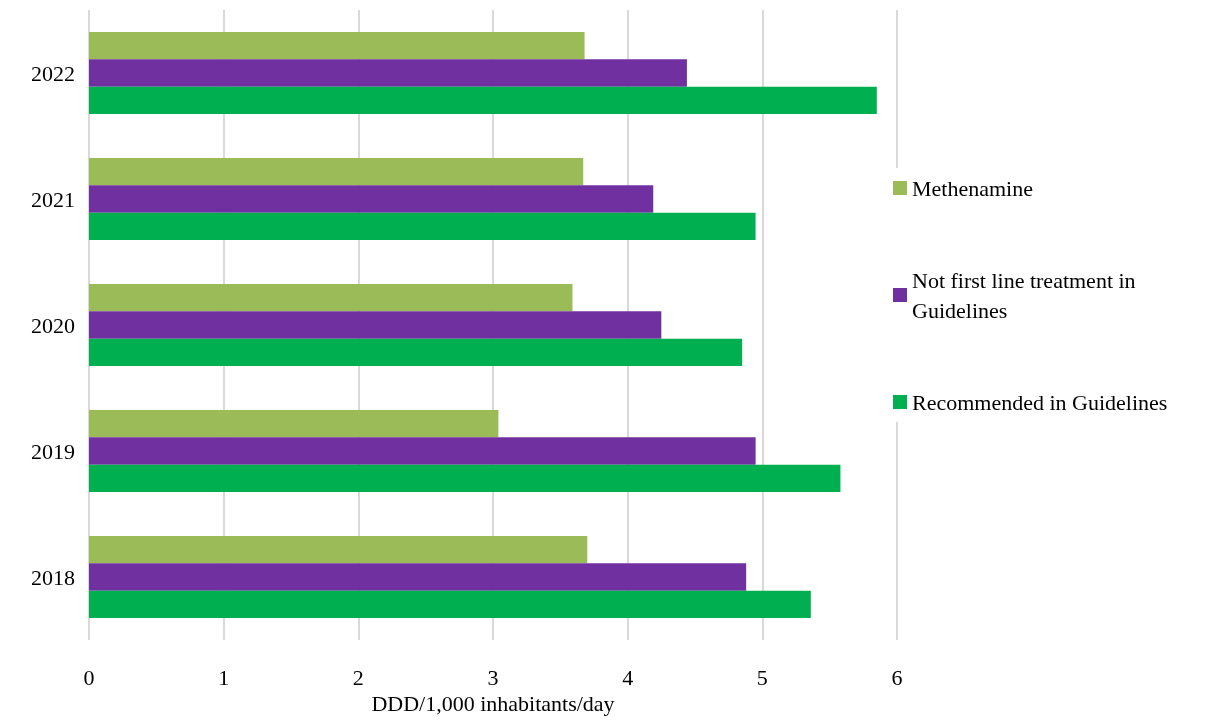 The width and height of the screenshot is (1230, 727). What do you see at coordinates (53, 451) in the screenshot?
I see `y-tick-label: 2019` at bounding box center [53, 451].